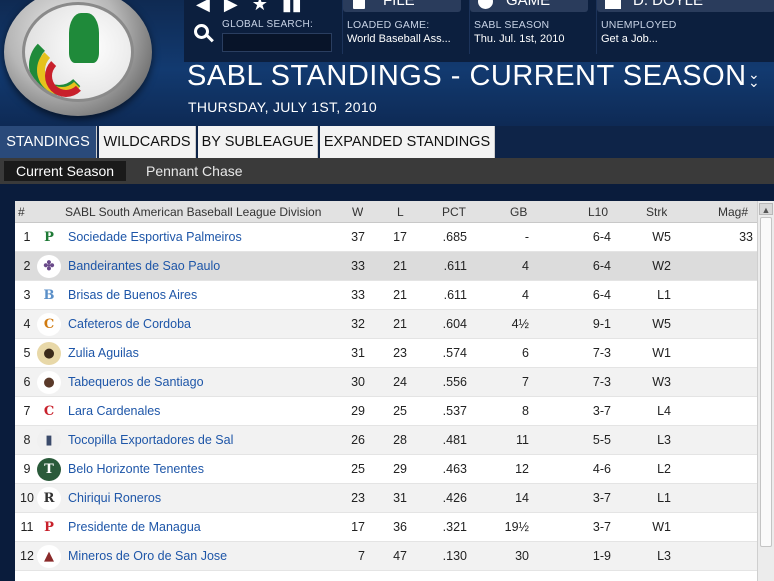 This screenshot has width=774, height=581. Describe the element at coordinates (115, 498) in the screenshot. I see `team-name-link: Chiriqui Roneros` at that location.